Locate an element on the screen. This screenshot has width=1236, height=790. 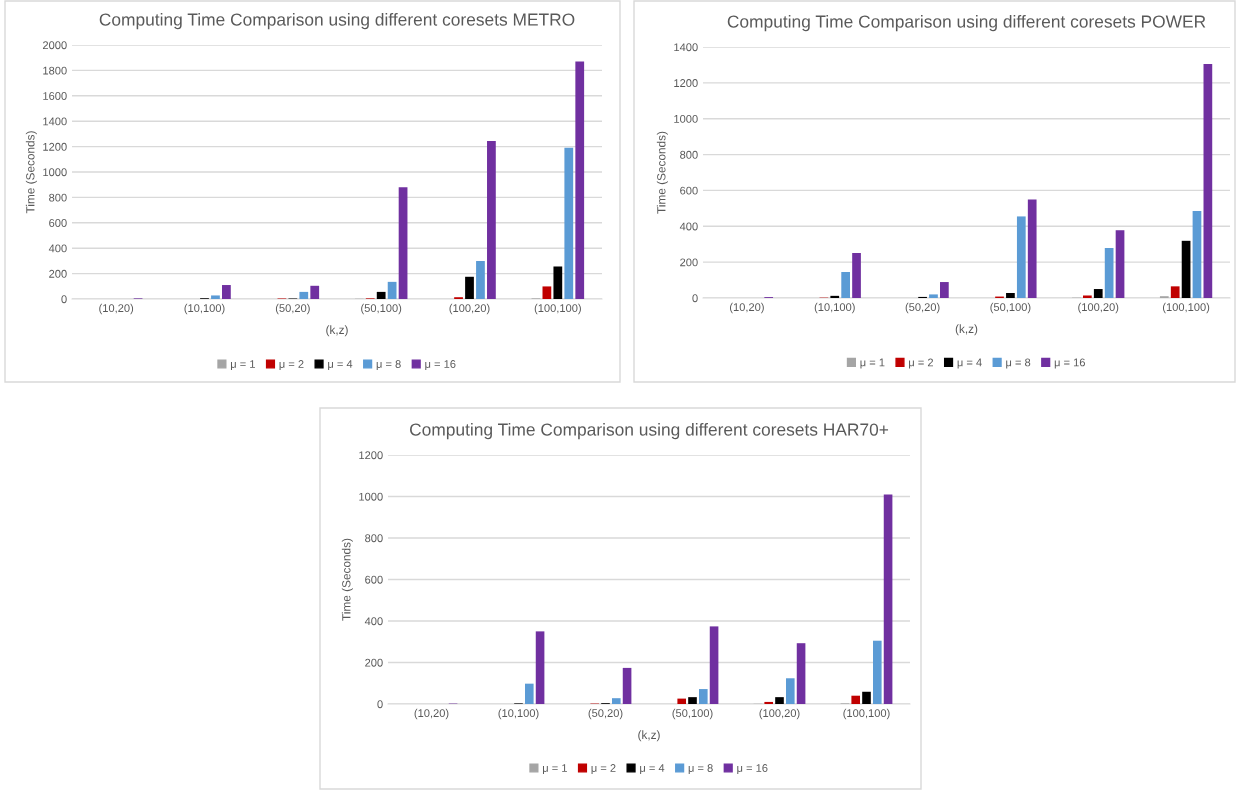
chart-title: Computing Time Comparison using different coresets METRO is located at coordinates (337, 21).